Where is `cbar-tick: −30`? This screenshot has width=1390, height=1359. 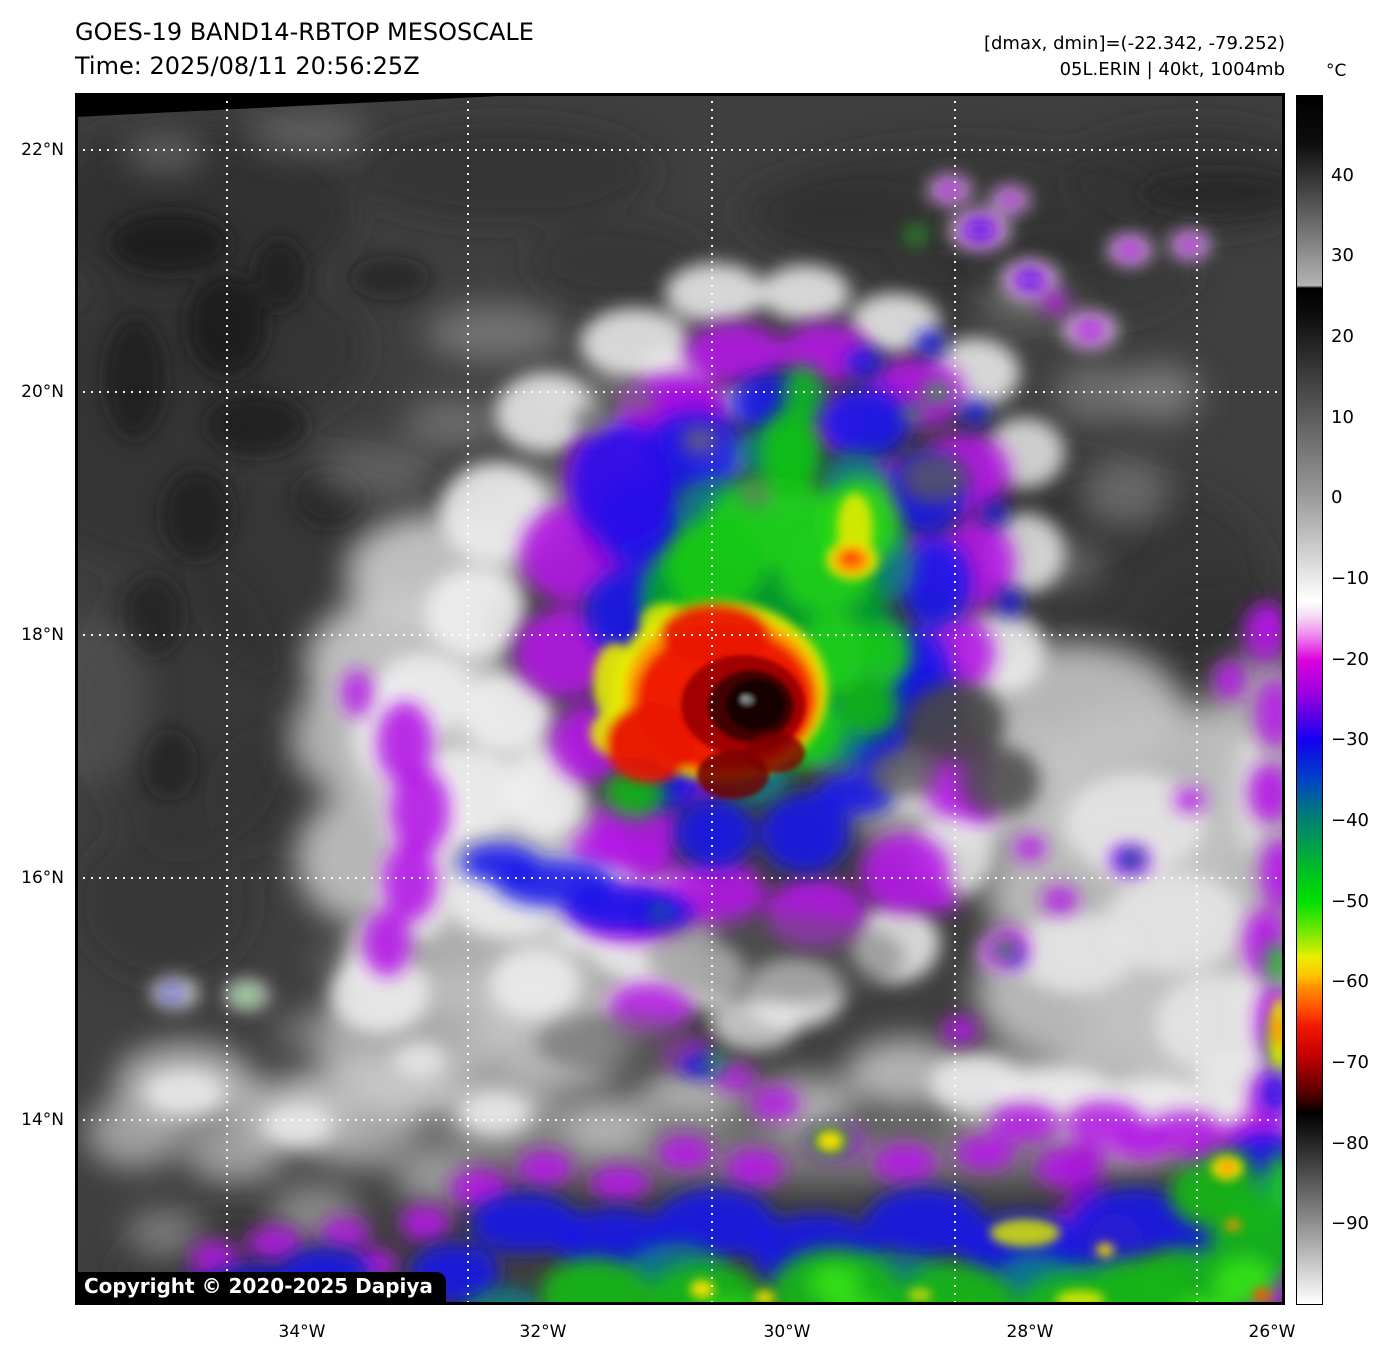
cbar-tick: −30 is located at coordinates (1350, 739).